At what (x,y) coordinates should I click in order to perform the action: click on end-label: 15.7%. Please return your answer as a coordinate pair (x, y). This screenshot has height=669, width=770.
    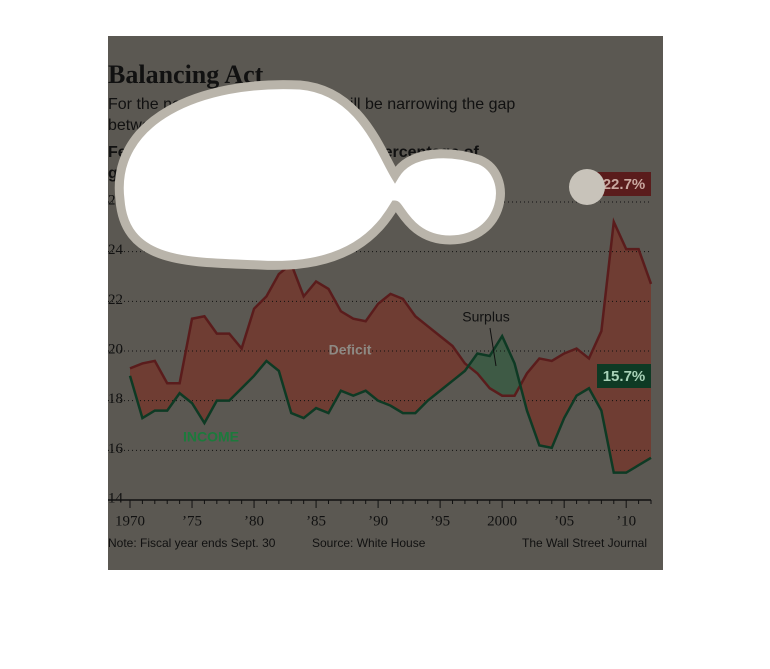
    Looking at the image, I should click on (624, 376).